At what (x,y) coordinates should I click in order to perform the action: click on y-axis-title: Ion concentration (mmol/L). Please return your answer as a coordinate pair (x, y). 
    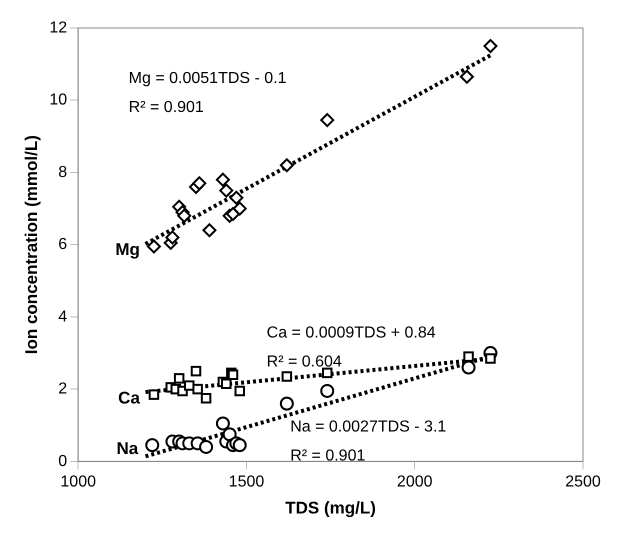
    Looking at the image, I should click on (31, 244).